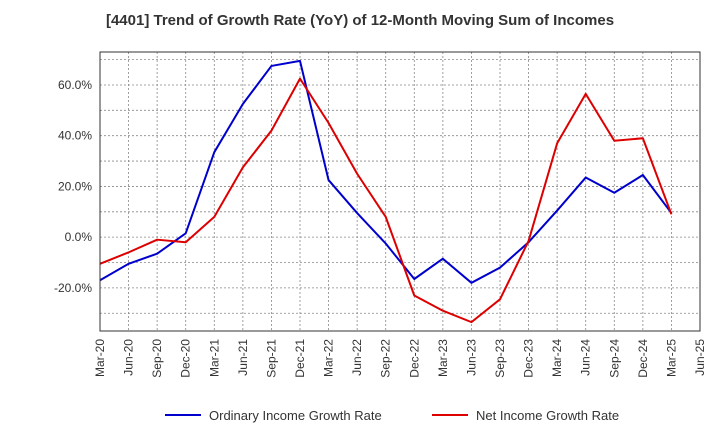 Image resolution: width=720 pixels, height=440 pixels. What do you see at coordinates (386, 358) in the screenshot?
I see `x-tick-label: Sep-22` at bounding box center [386, 358].